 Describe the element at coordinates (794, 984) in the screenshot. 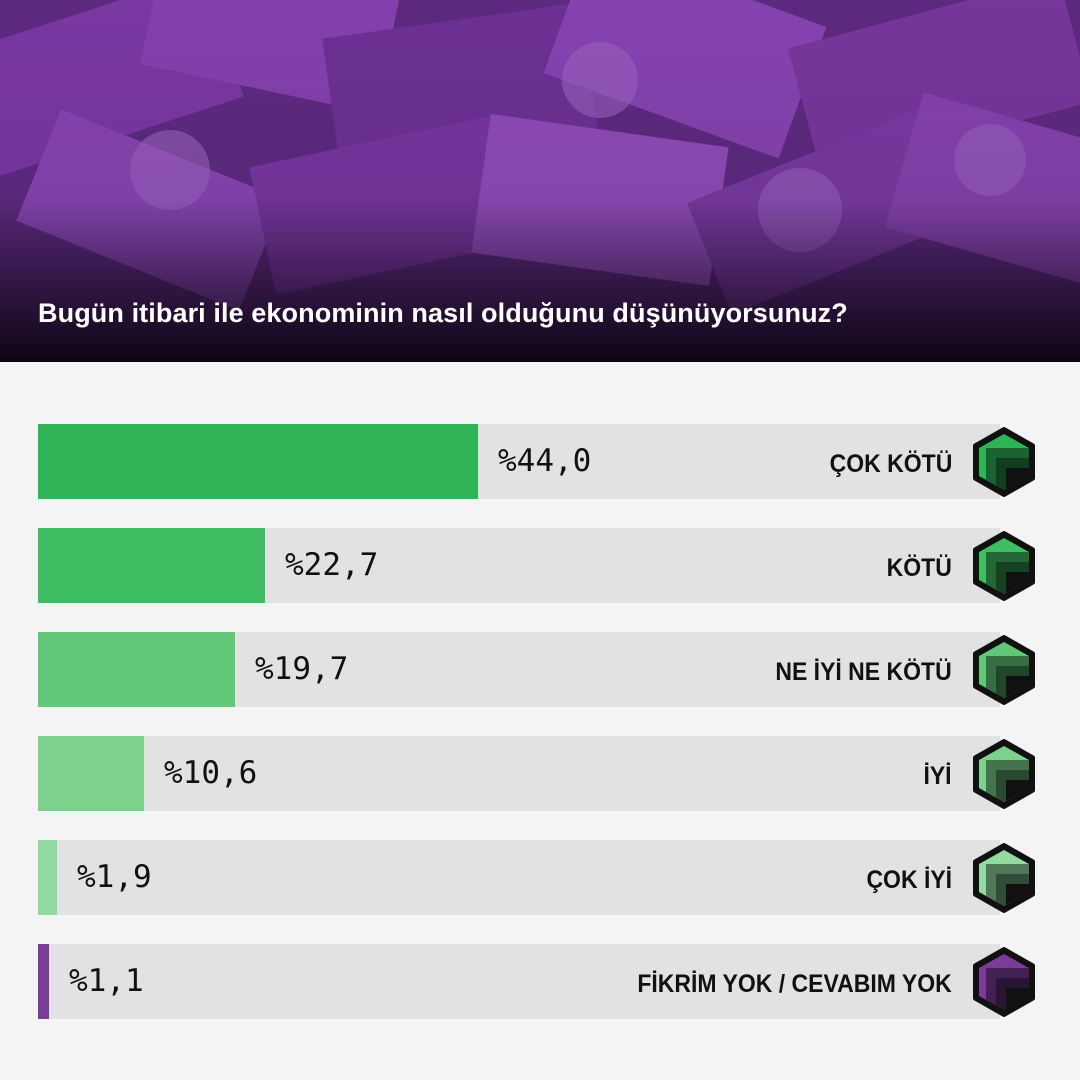

I see `category-label: FİKRİM YOK / CEVABIM YOK` at that location.